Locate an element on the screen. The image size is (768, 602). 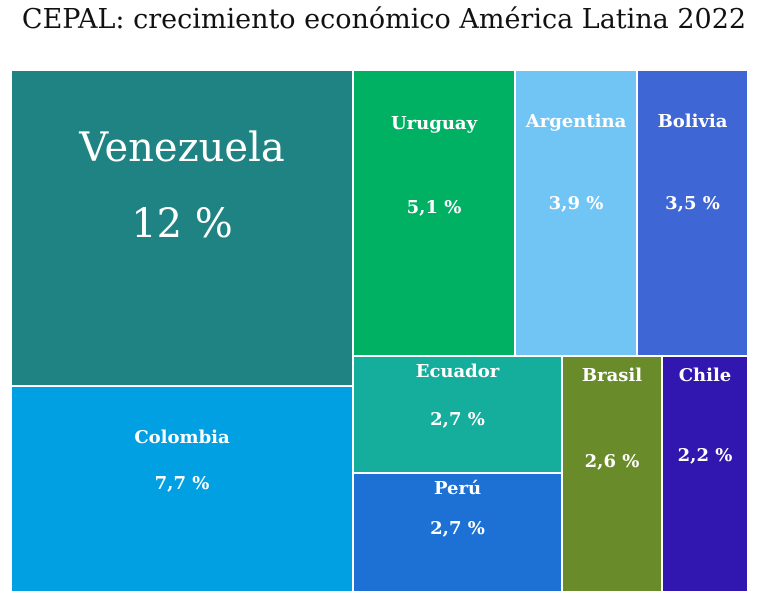
tile-label-argentina: Argentina is located at coordinates (576, 121).